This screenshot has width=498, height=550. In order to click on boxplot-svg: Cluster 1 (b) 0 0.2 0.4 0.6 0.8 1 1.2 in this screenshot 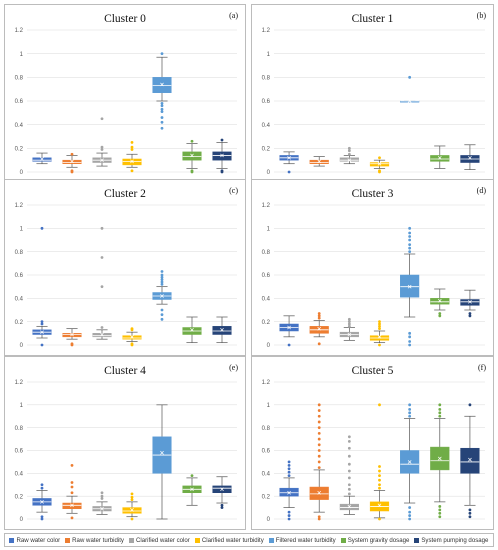, I will do `click(374, 93)`.